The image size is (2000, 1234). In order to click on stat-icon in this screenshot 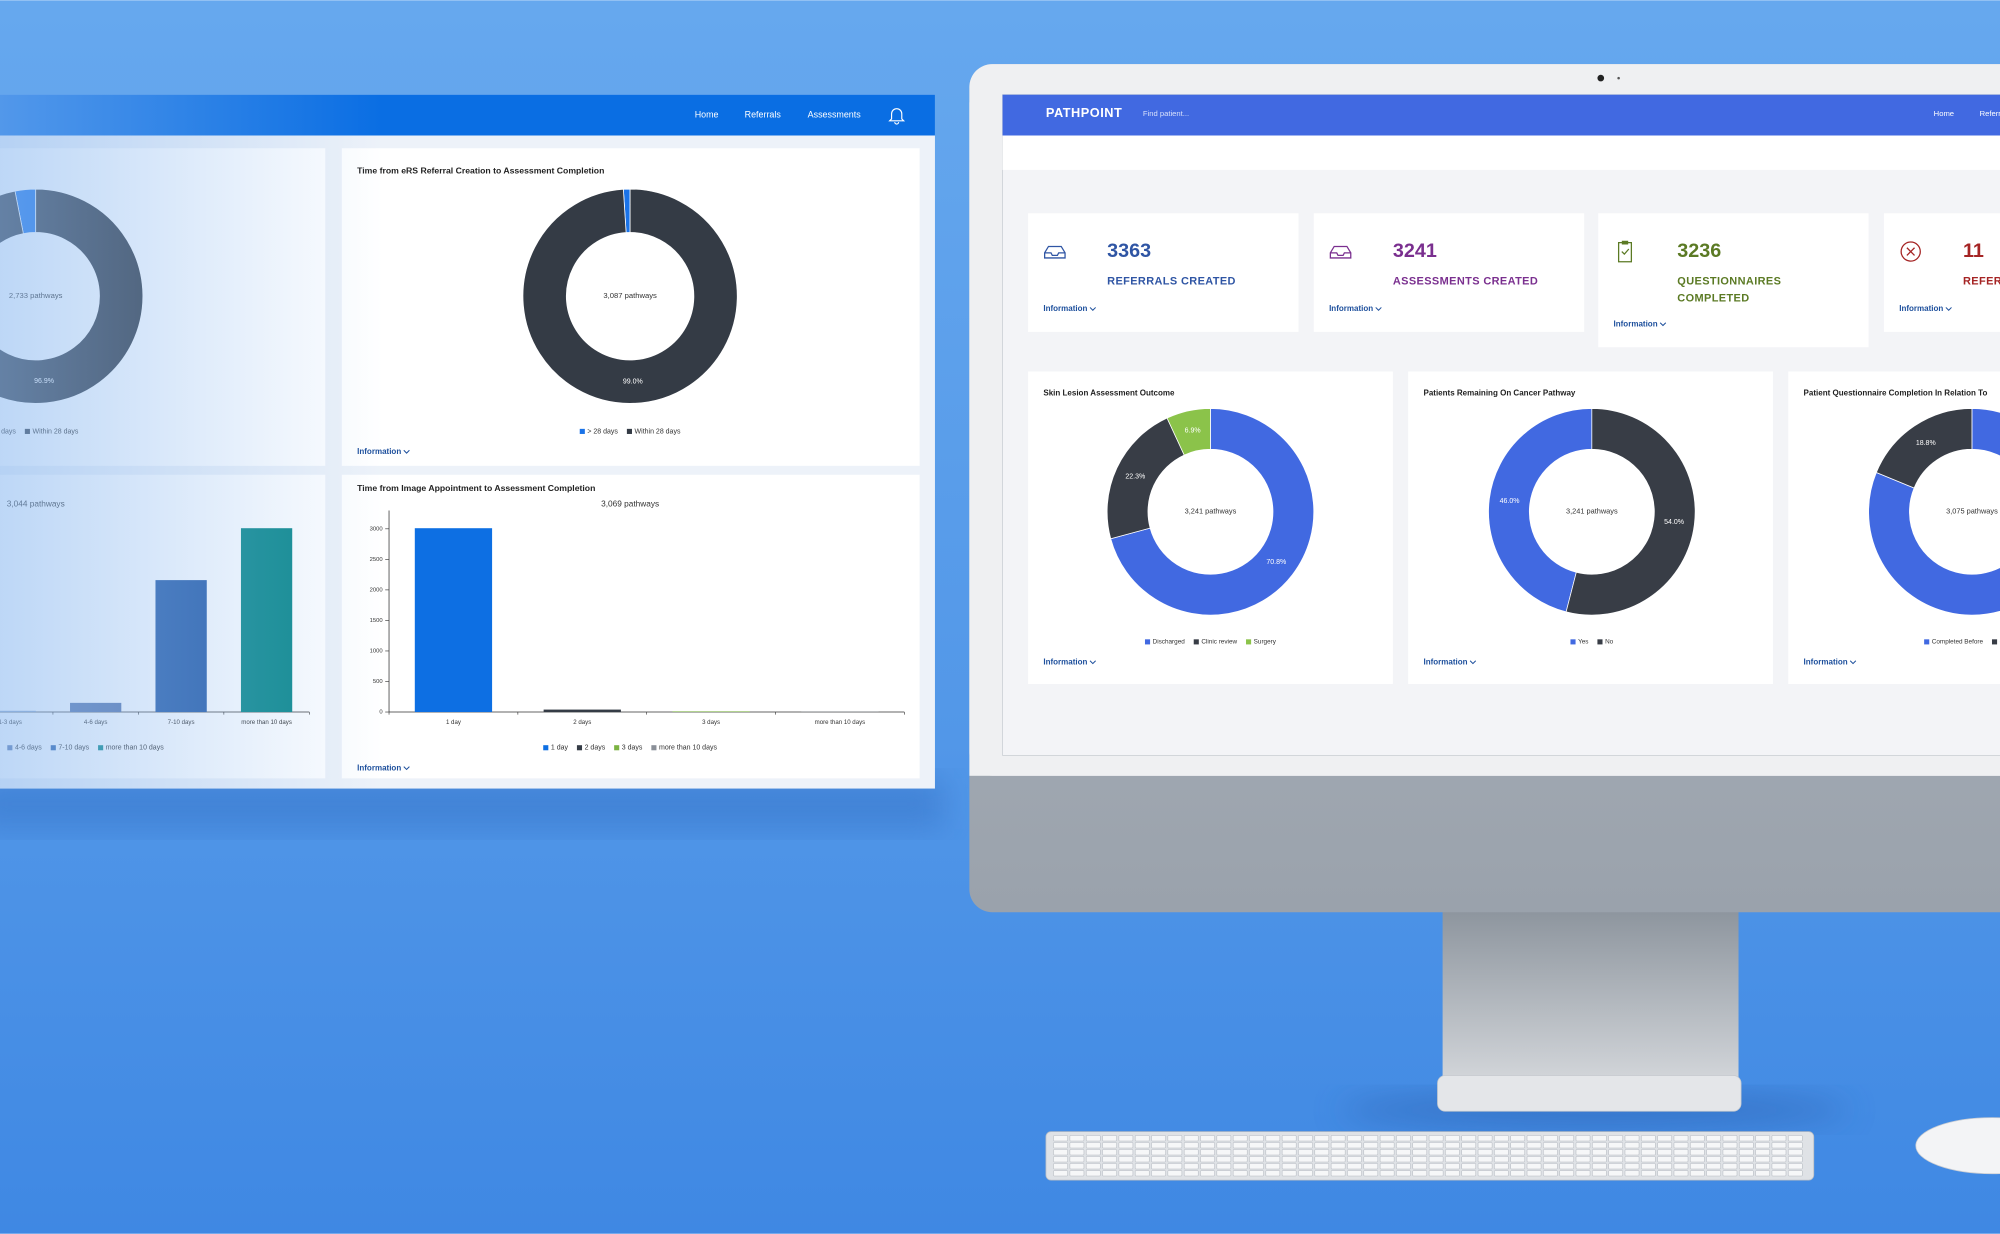, I will do `click(1910, 251)`.